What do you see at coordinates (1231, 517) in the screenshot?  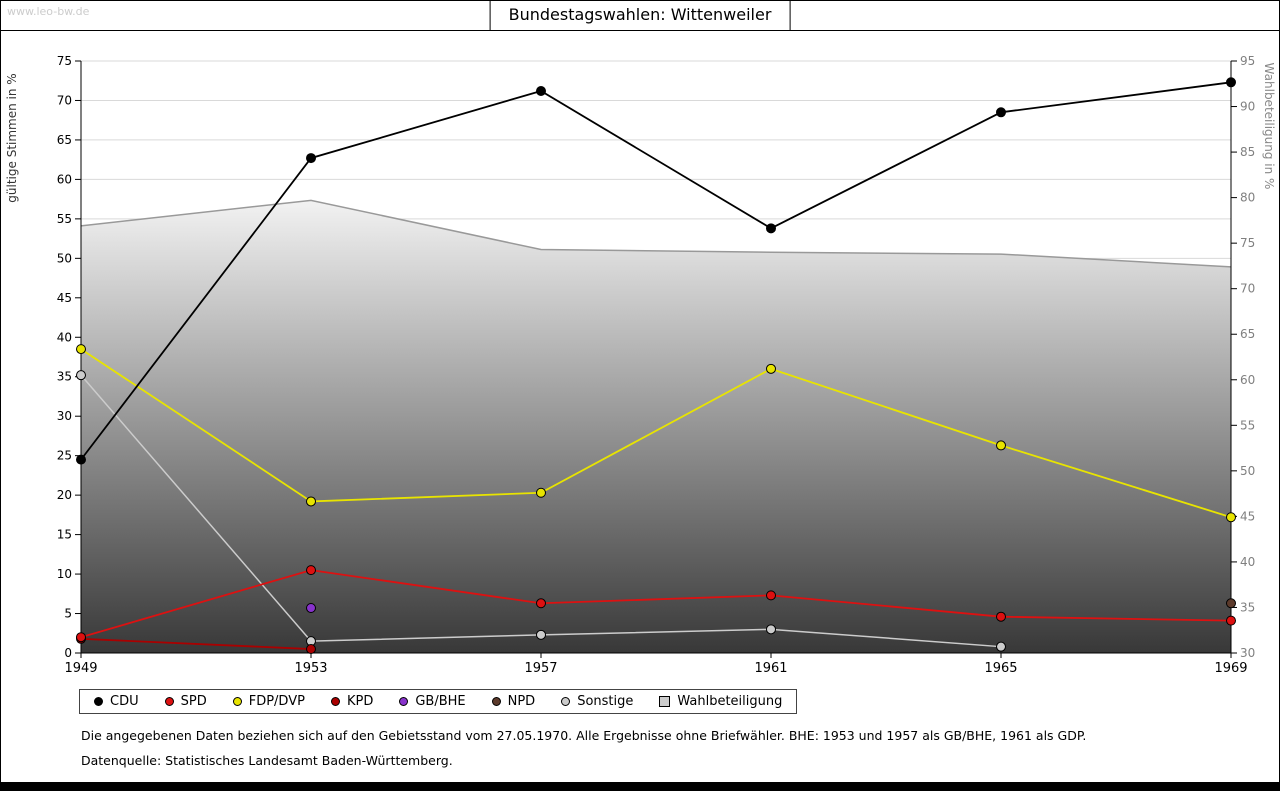 I see `marker-fdp-dvp-1969` at bounding box center [1231, 517].